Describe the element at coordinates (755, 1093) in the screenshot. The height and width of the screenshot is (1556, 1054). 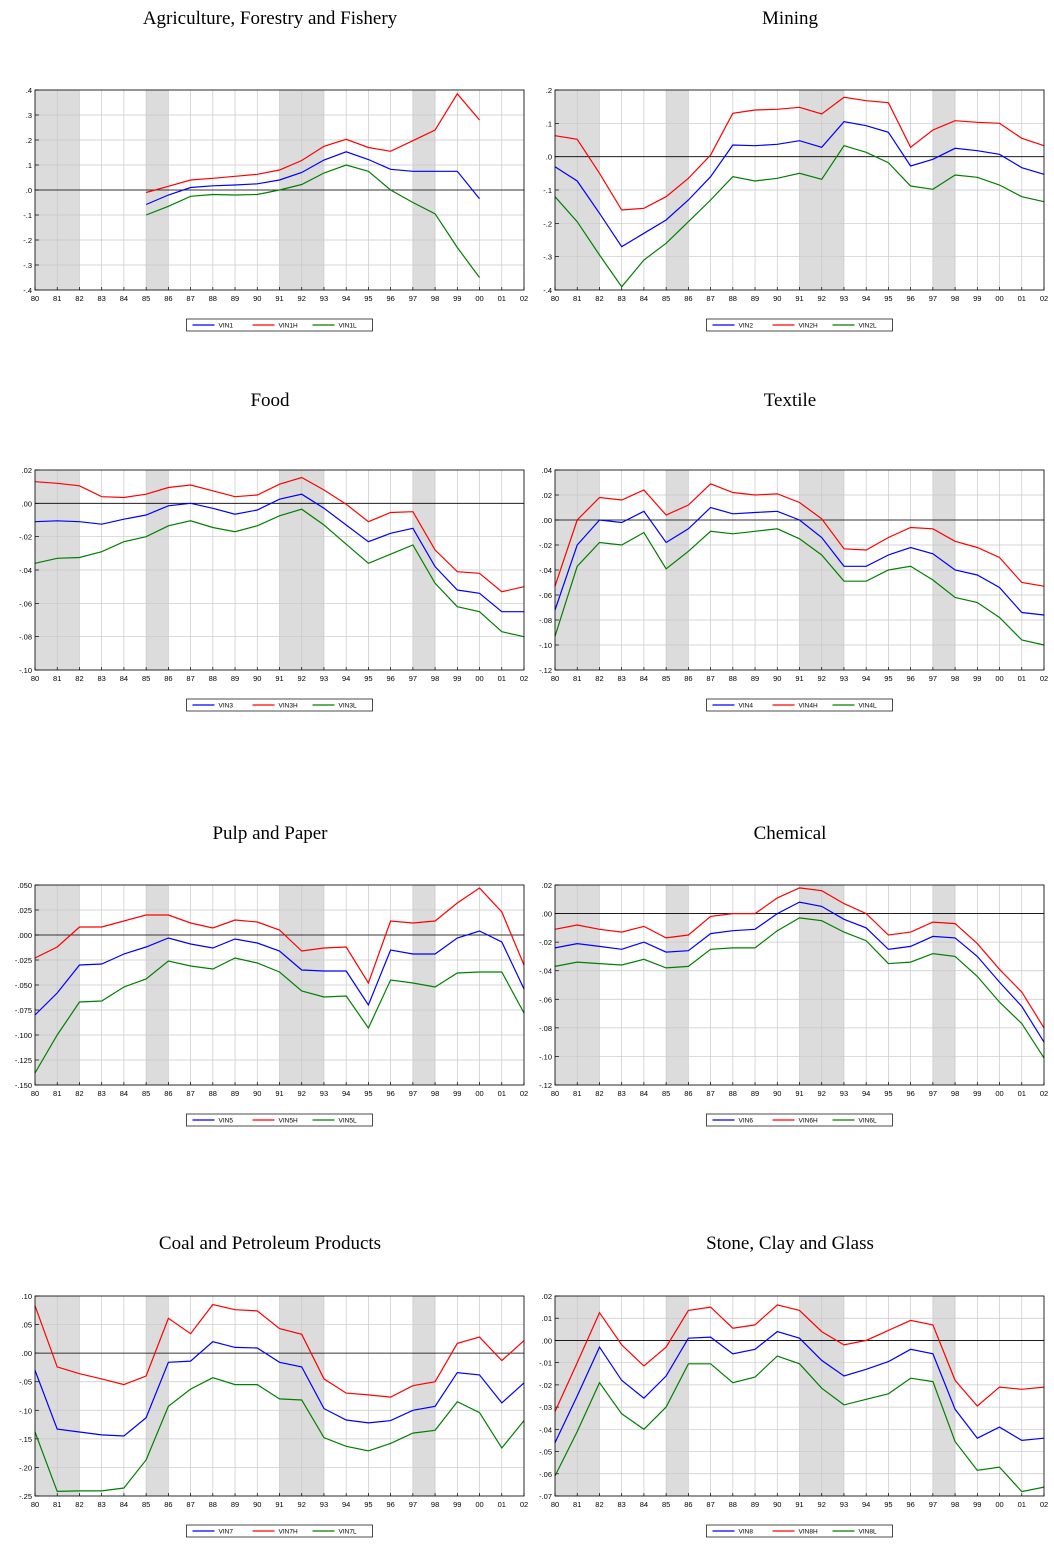
I see `x-tick-label: 89` at that location.